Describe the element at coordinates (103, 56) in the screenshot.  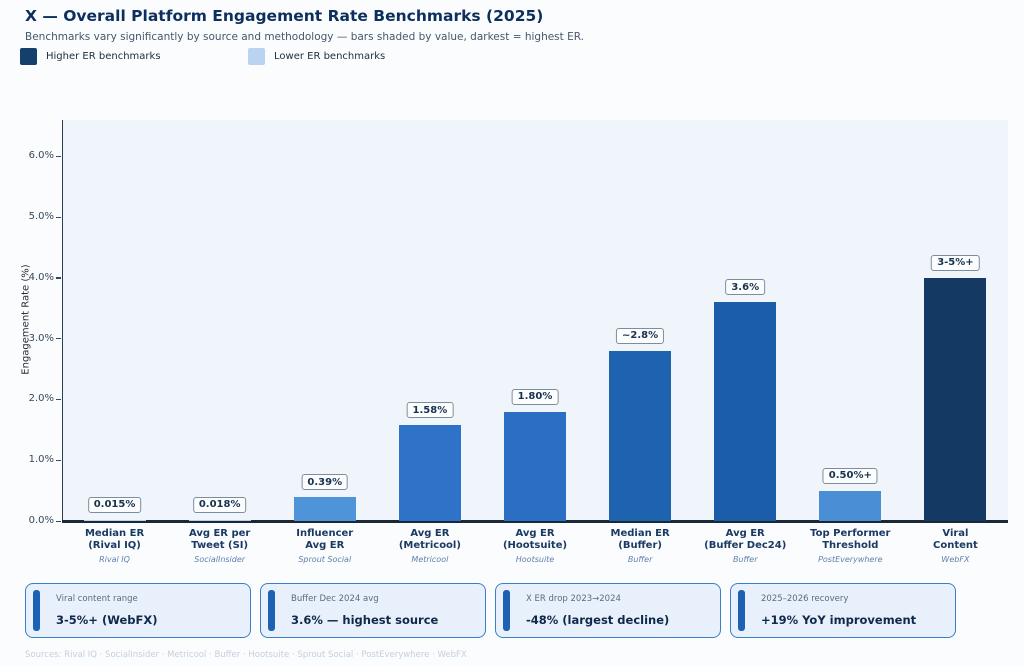
I see `legend-label: Higher ER benchmarks` at that location.